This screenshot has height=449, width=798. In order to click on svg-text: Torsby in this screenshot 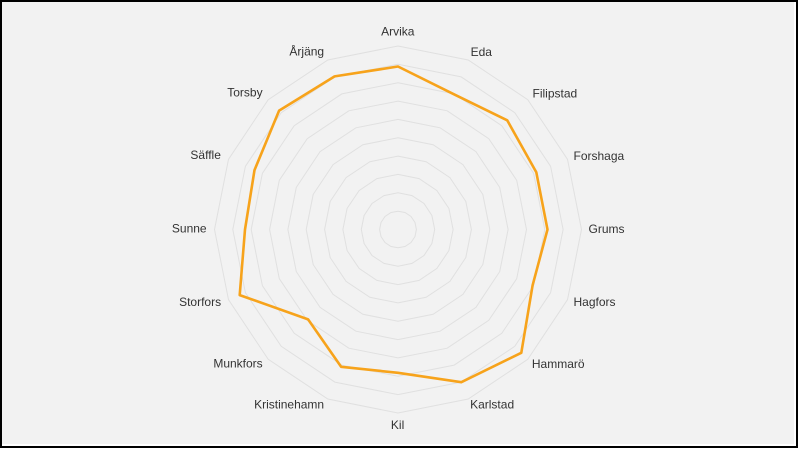, I will do `click(244, 93)`.